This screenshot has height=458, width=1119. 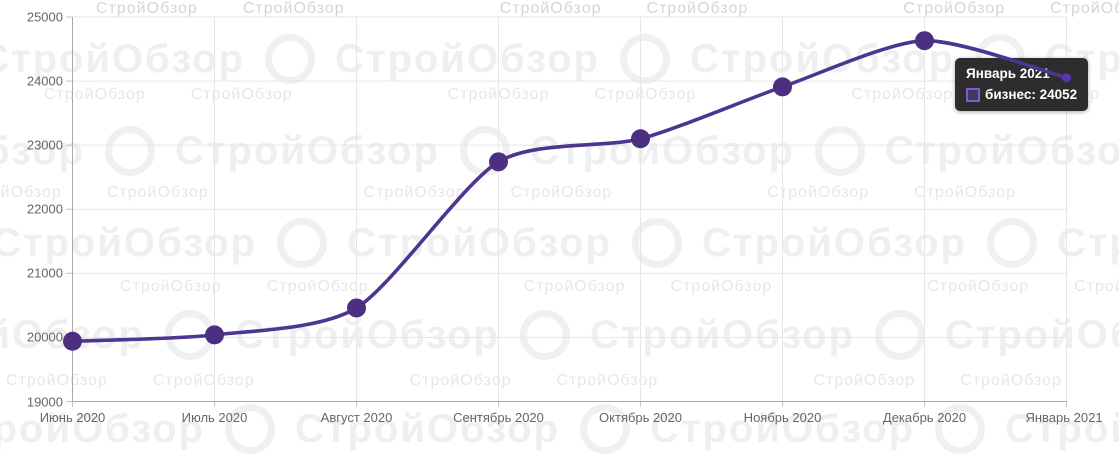 What do you see at coordinates (973, 94) in the screenshot?
I see `series-swatch-icon` at bounding box center [973, 94].